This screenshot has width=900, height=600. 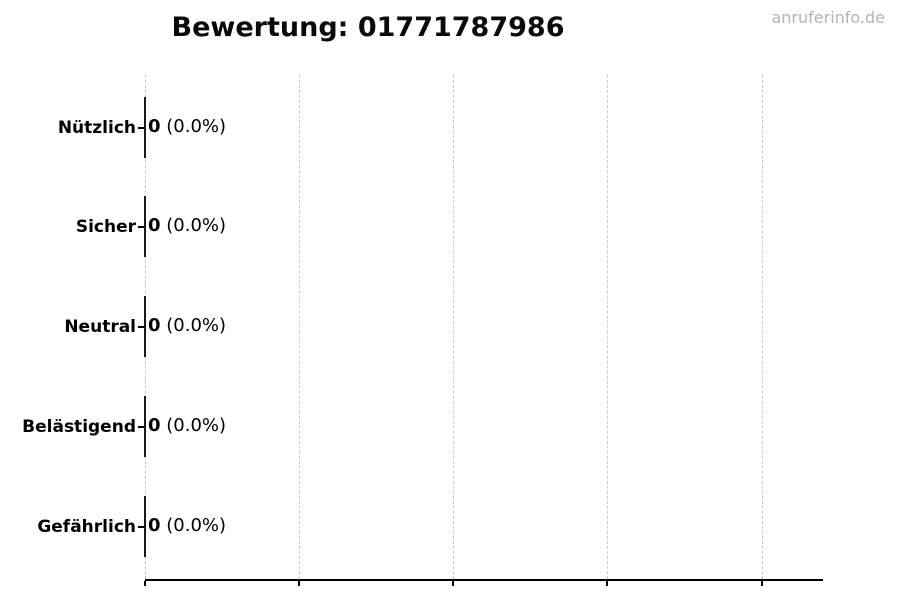 I want to click on bar-sicher, so click(x=145, y=226).